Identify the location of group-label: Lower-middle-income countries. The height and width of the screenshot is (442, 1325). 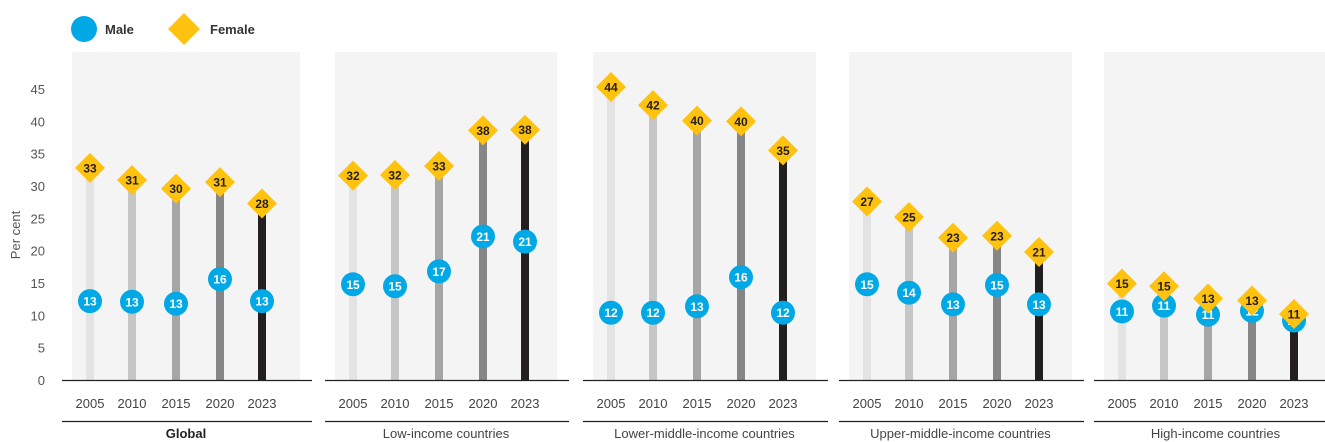
(704, 433).